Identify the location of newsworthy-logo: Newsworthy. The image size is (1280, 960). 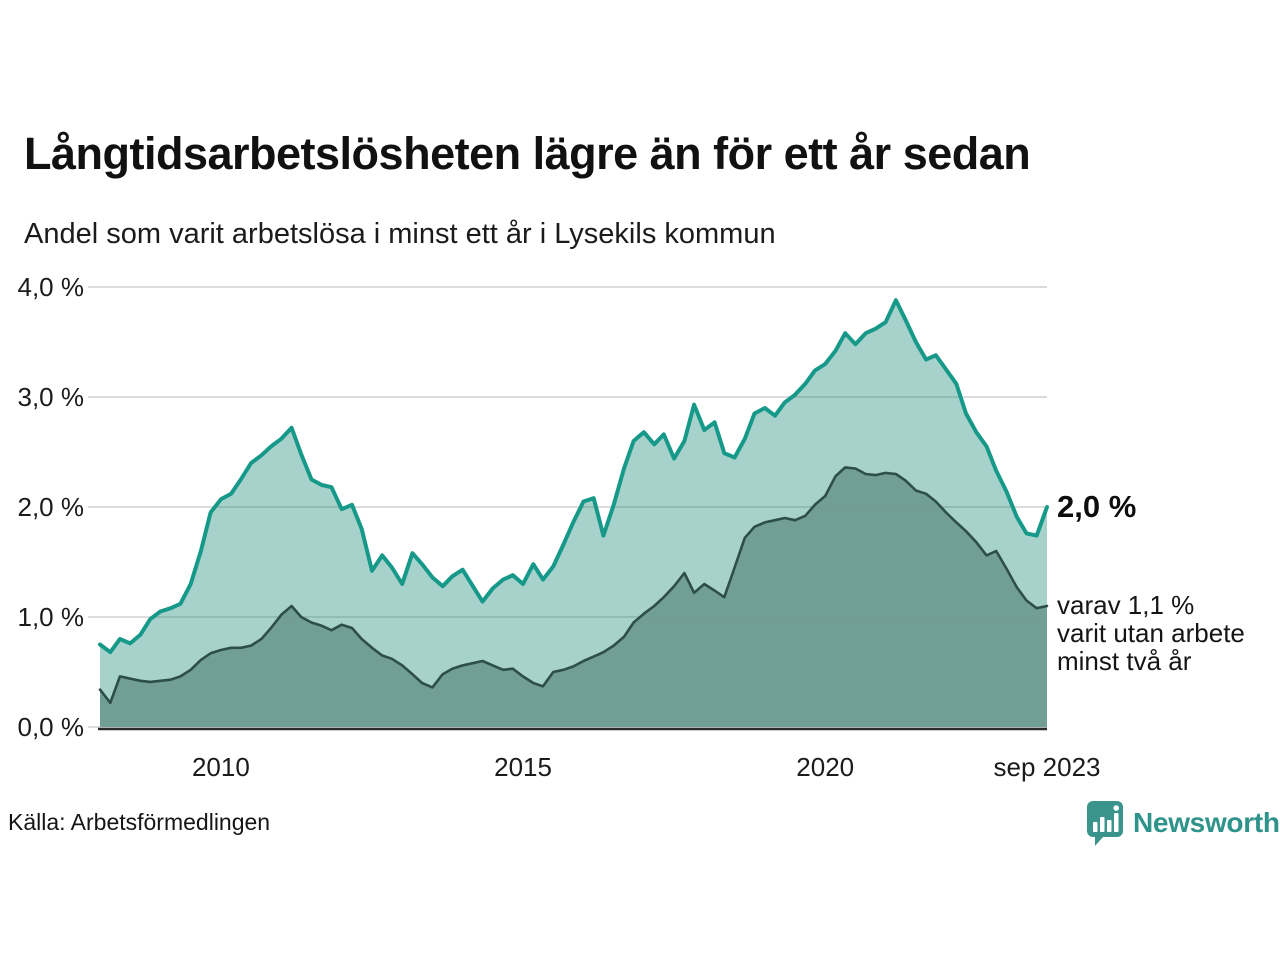
(1182, 823).